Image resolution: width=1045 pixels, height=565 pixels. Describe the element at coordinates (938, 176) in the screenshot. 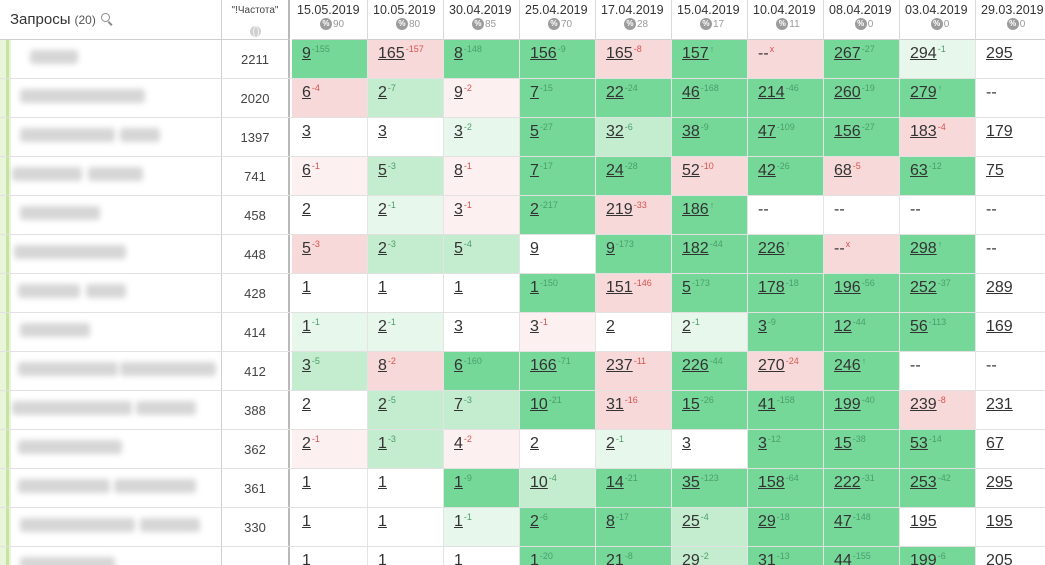

I see `position-cell: 63-12` at that location.